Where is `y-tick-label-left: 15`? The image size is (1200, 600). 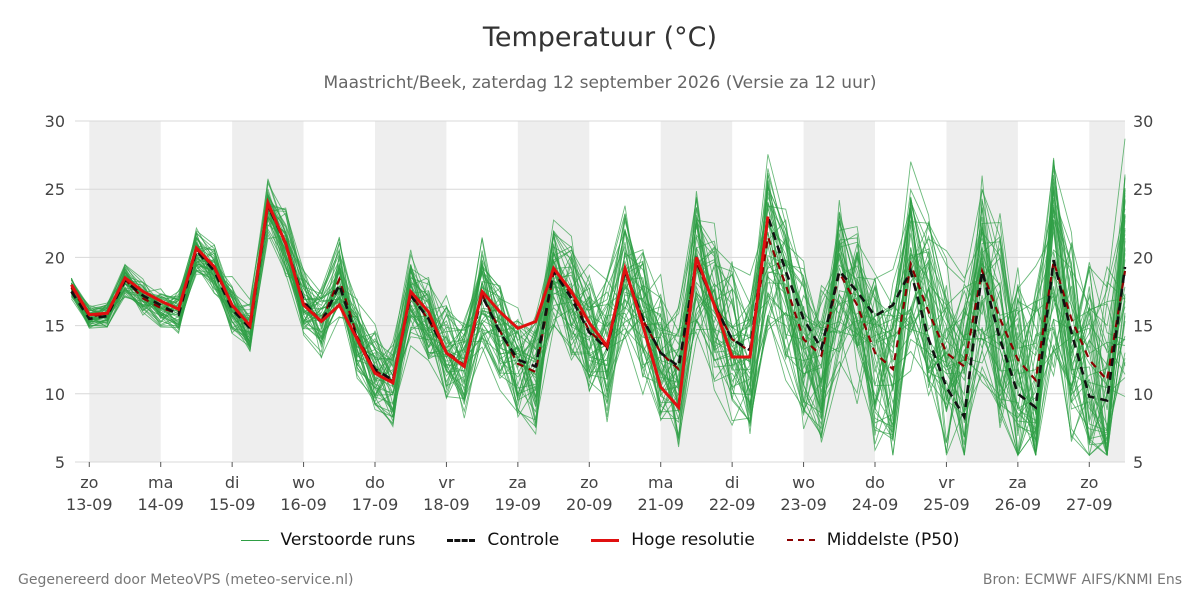 y-tick-label-left: 15 is located at coordinates (55, 326).